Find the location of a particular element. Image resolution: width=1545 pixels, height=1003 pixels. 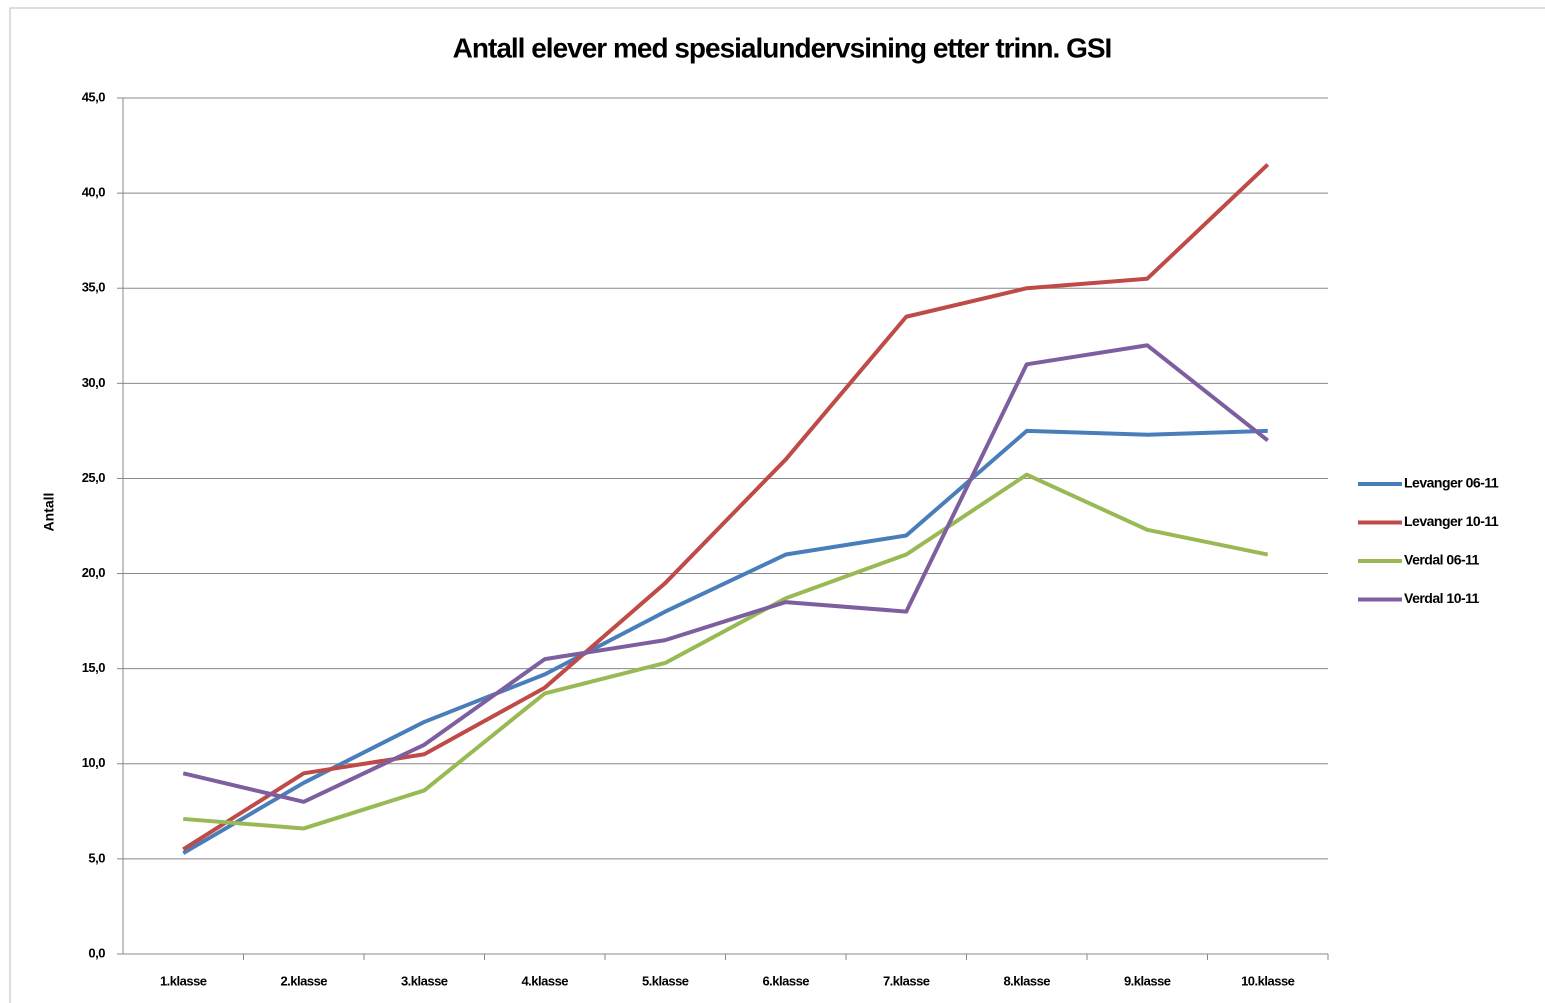

y-tick-label: 20,0 is located at coordinates (94, 572).